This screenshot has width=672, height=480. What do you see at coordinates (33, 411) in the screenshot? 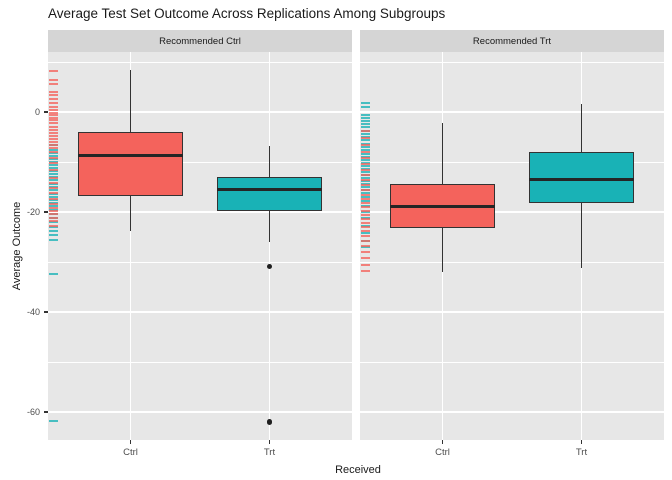
I see `y-tick-label: -60` at bounding box center [33, 411].